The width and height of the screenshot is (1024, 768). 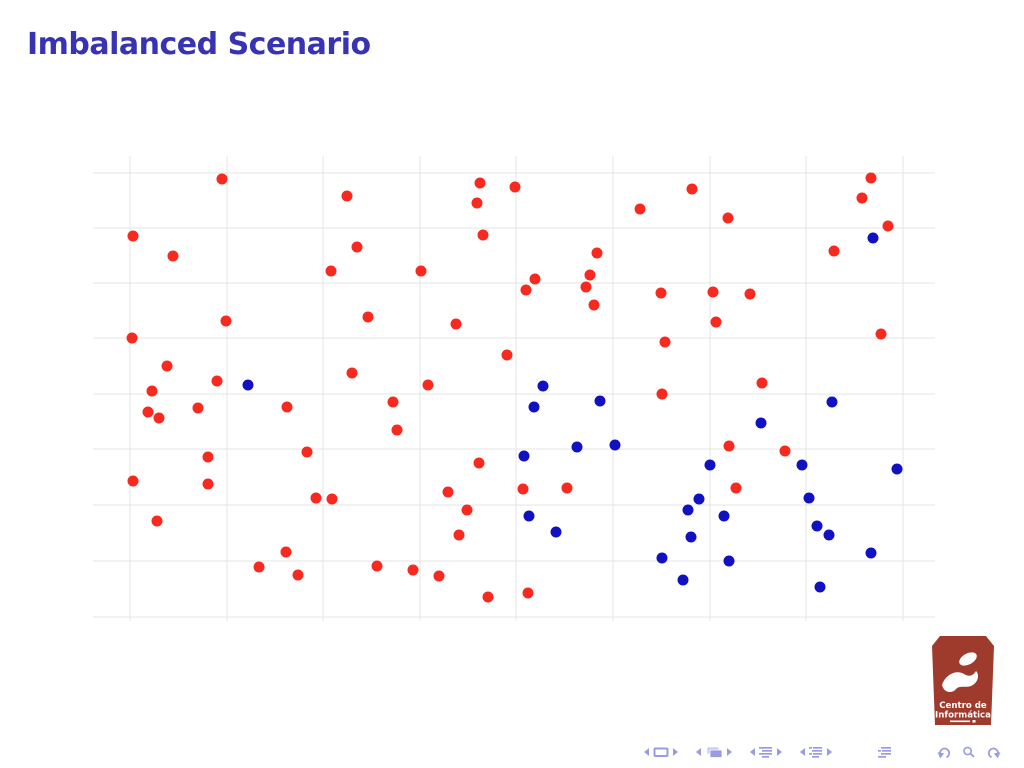 I want to click on undo-icon, so click(x=945, y=752).